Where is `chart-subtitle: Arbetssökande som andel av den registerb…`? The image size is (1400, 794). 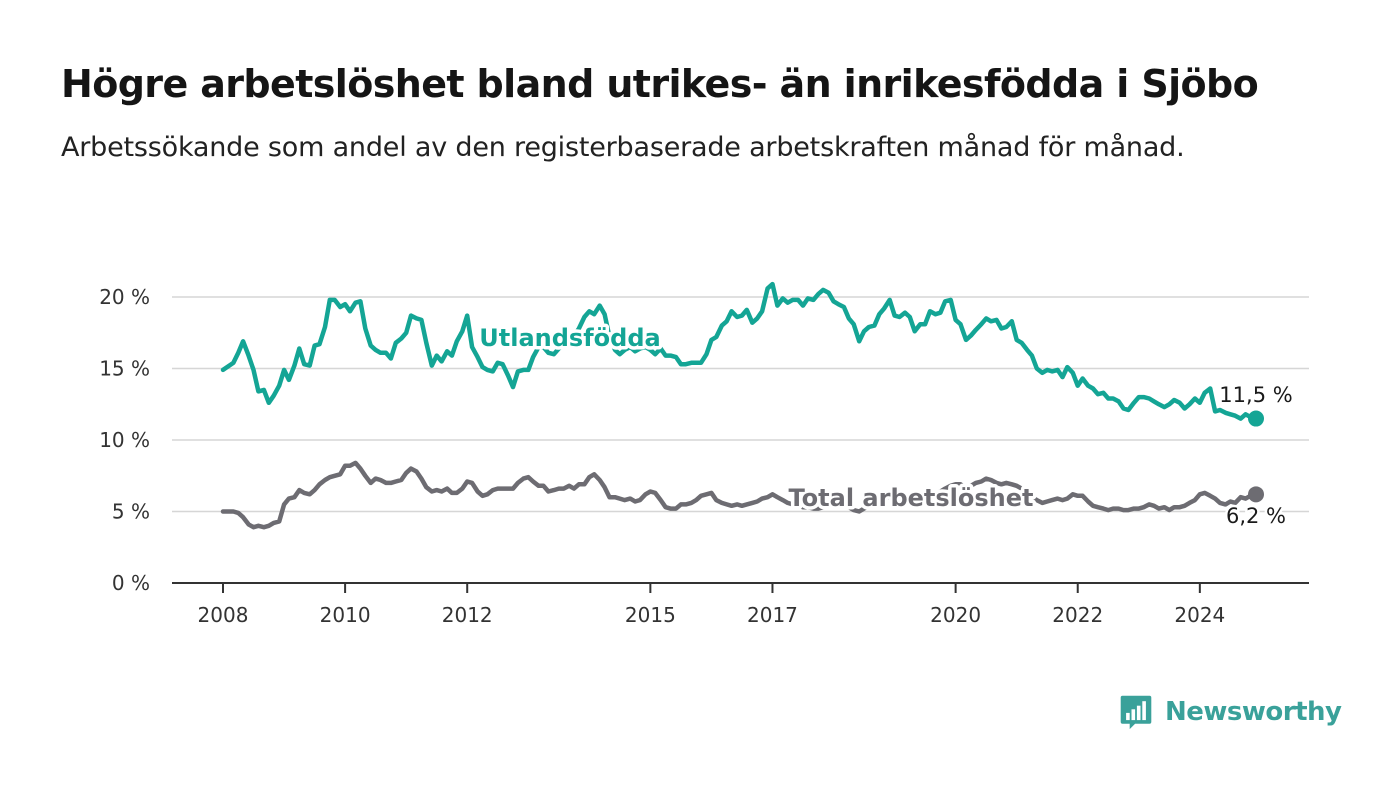 chart-subtitle: Arbetssökande som andel av den registerb… is located at coordinates (623, 147).